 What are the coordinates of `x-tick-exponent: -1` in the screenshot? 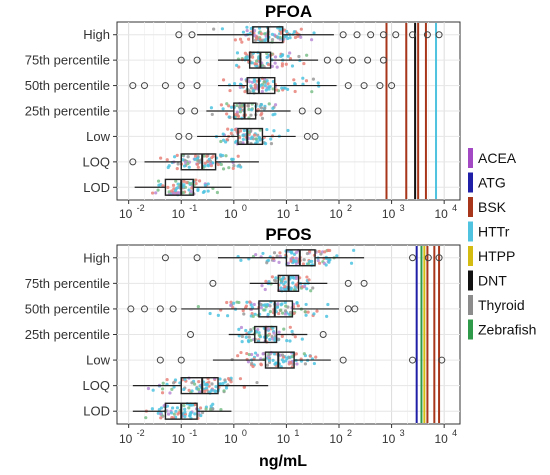 It's located at (193, 208).